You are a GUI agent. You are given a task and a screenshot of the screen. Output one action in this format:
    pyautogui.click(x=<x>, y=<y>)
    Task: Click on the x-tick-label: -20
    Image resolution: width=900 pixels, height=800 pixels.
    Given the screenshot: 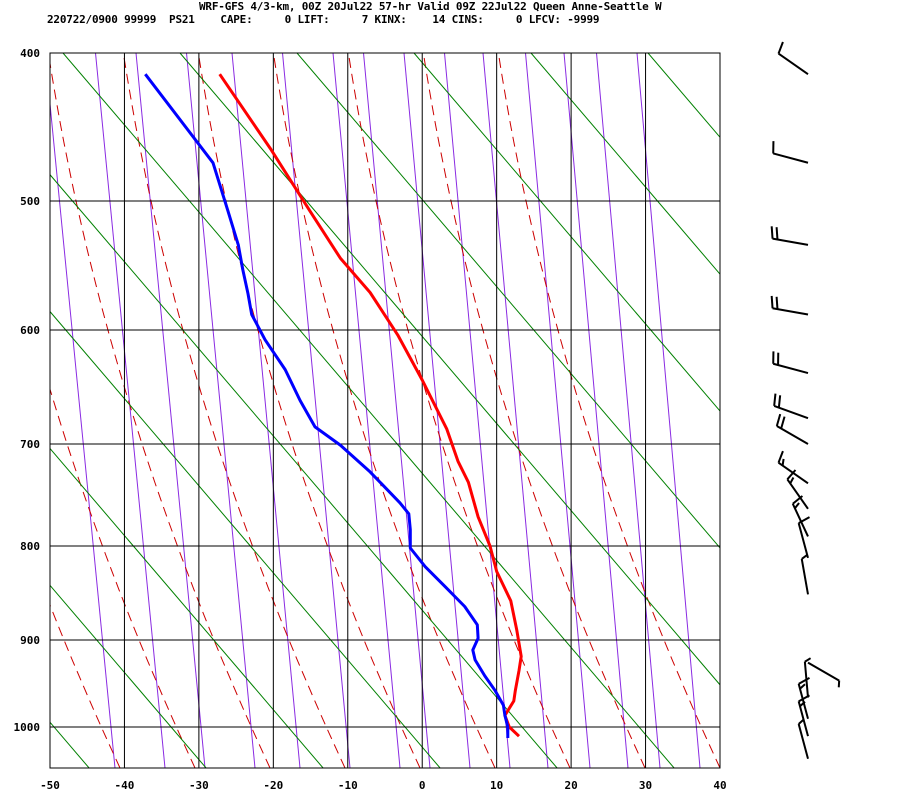 What is the action you would take?
    pyautogui.click(x=273, y=785)
    